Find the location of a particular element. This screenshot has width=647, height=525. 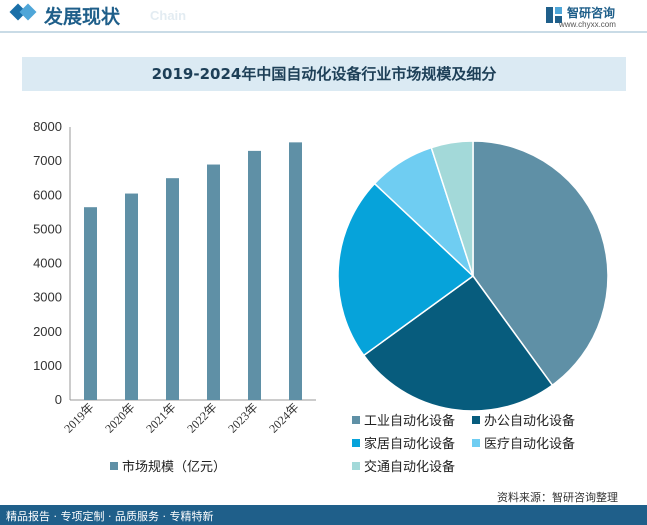

y-tick-label: 6000 is located at coordinates (47, 194).